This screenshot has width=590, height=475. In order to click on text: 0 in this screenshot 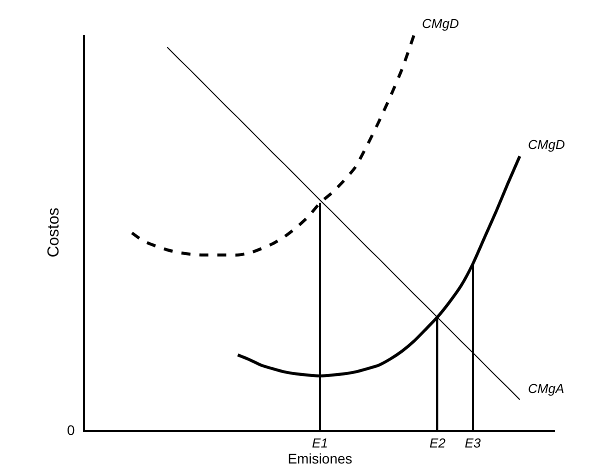, I will do `click(71, 430)`.